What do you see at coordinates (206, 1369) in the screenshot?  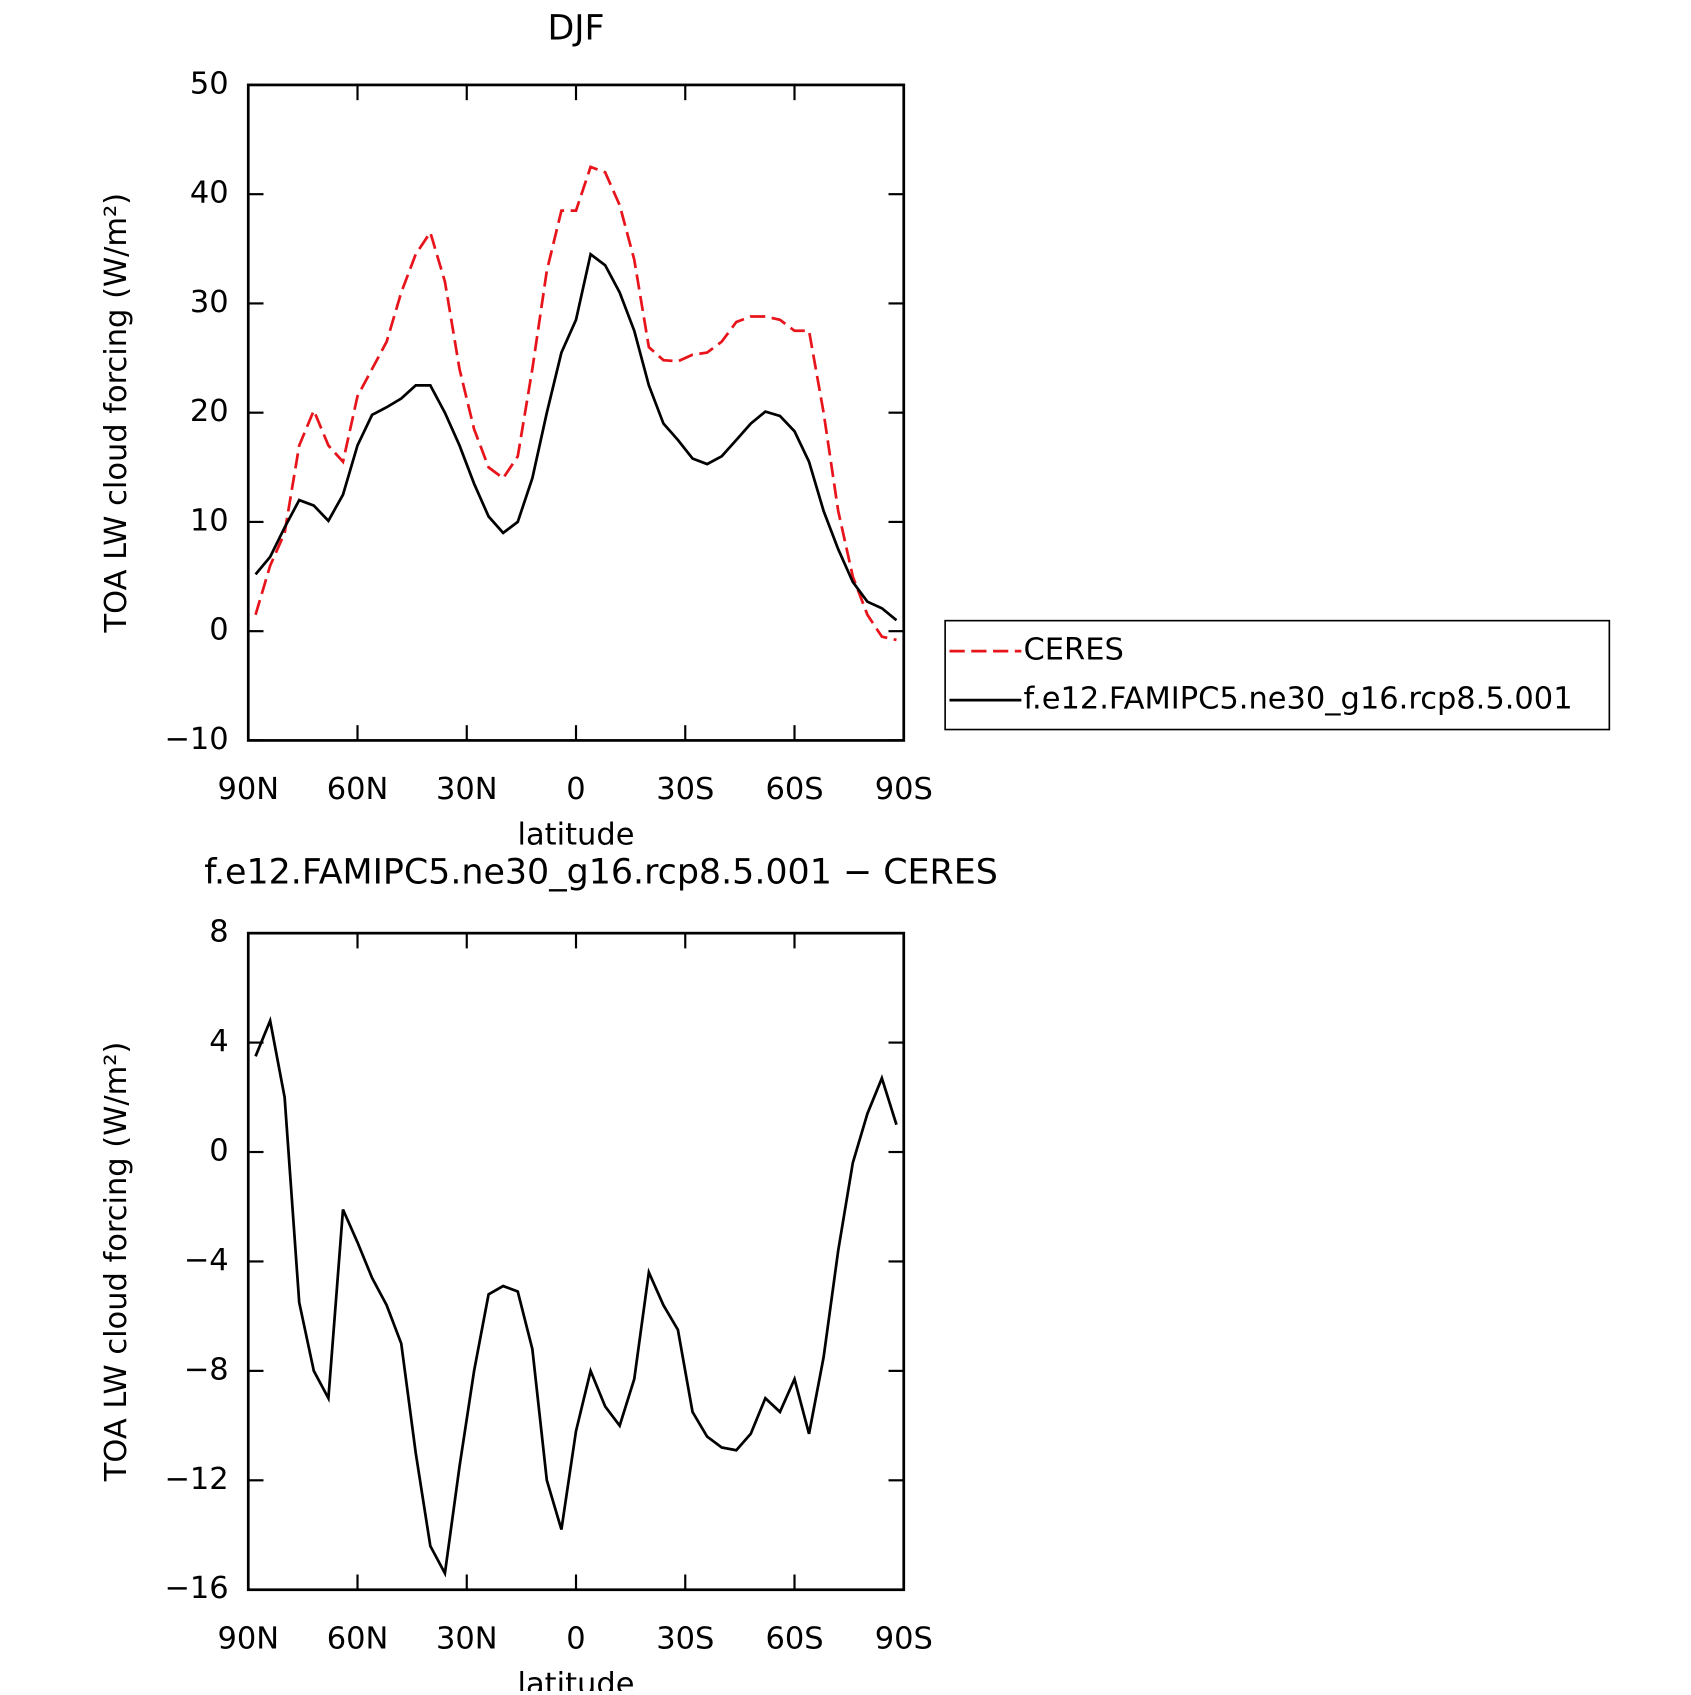 I see `y-tick-label: −8` at bounding box center [206, 1369].